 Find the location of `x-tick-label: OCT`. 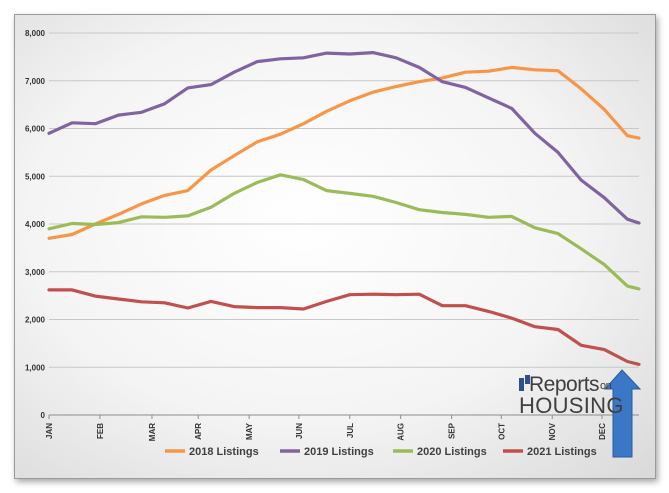

x-tick-label: OCT is located at coordinates (501, 431).